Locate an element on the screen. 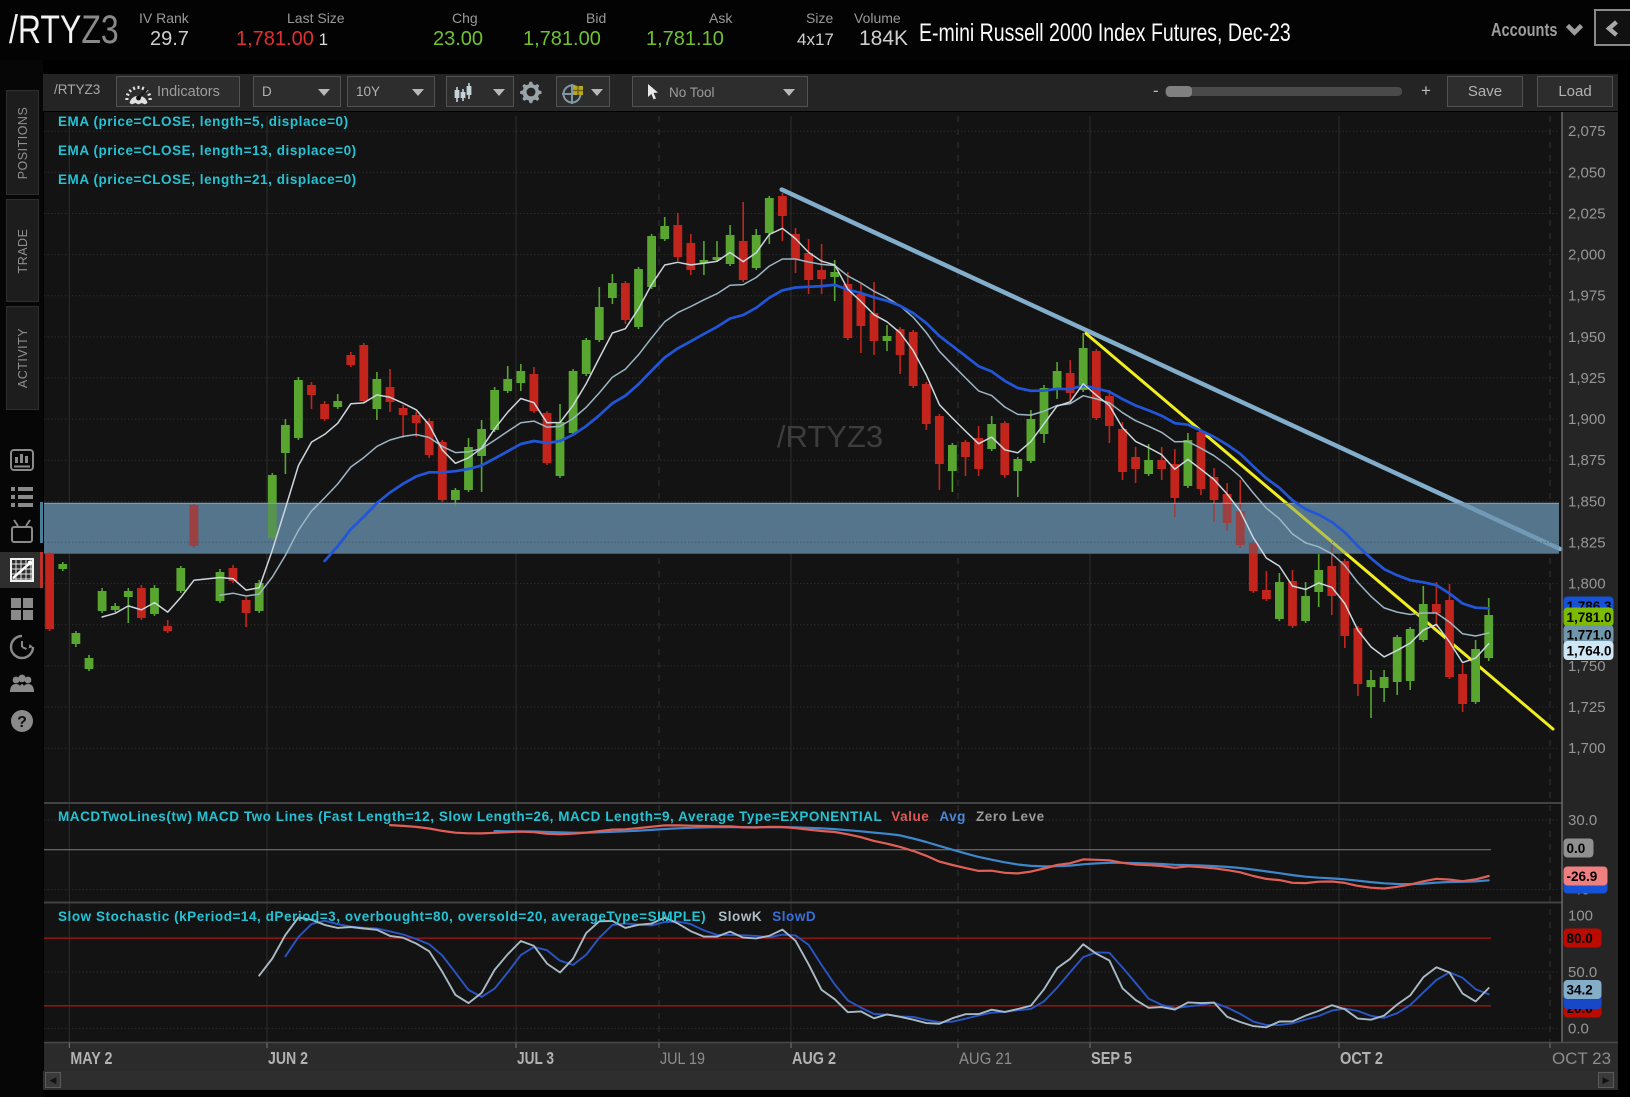 This screenshot has height=1097, width=1630. svg-text: OCT 23 is located at coordinates (1581, 1059).